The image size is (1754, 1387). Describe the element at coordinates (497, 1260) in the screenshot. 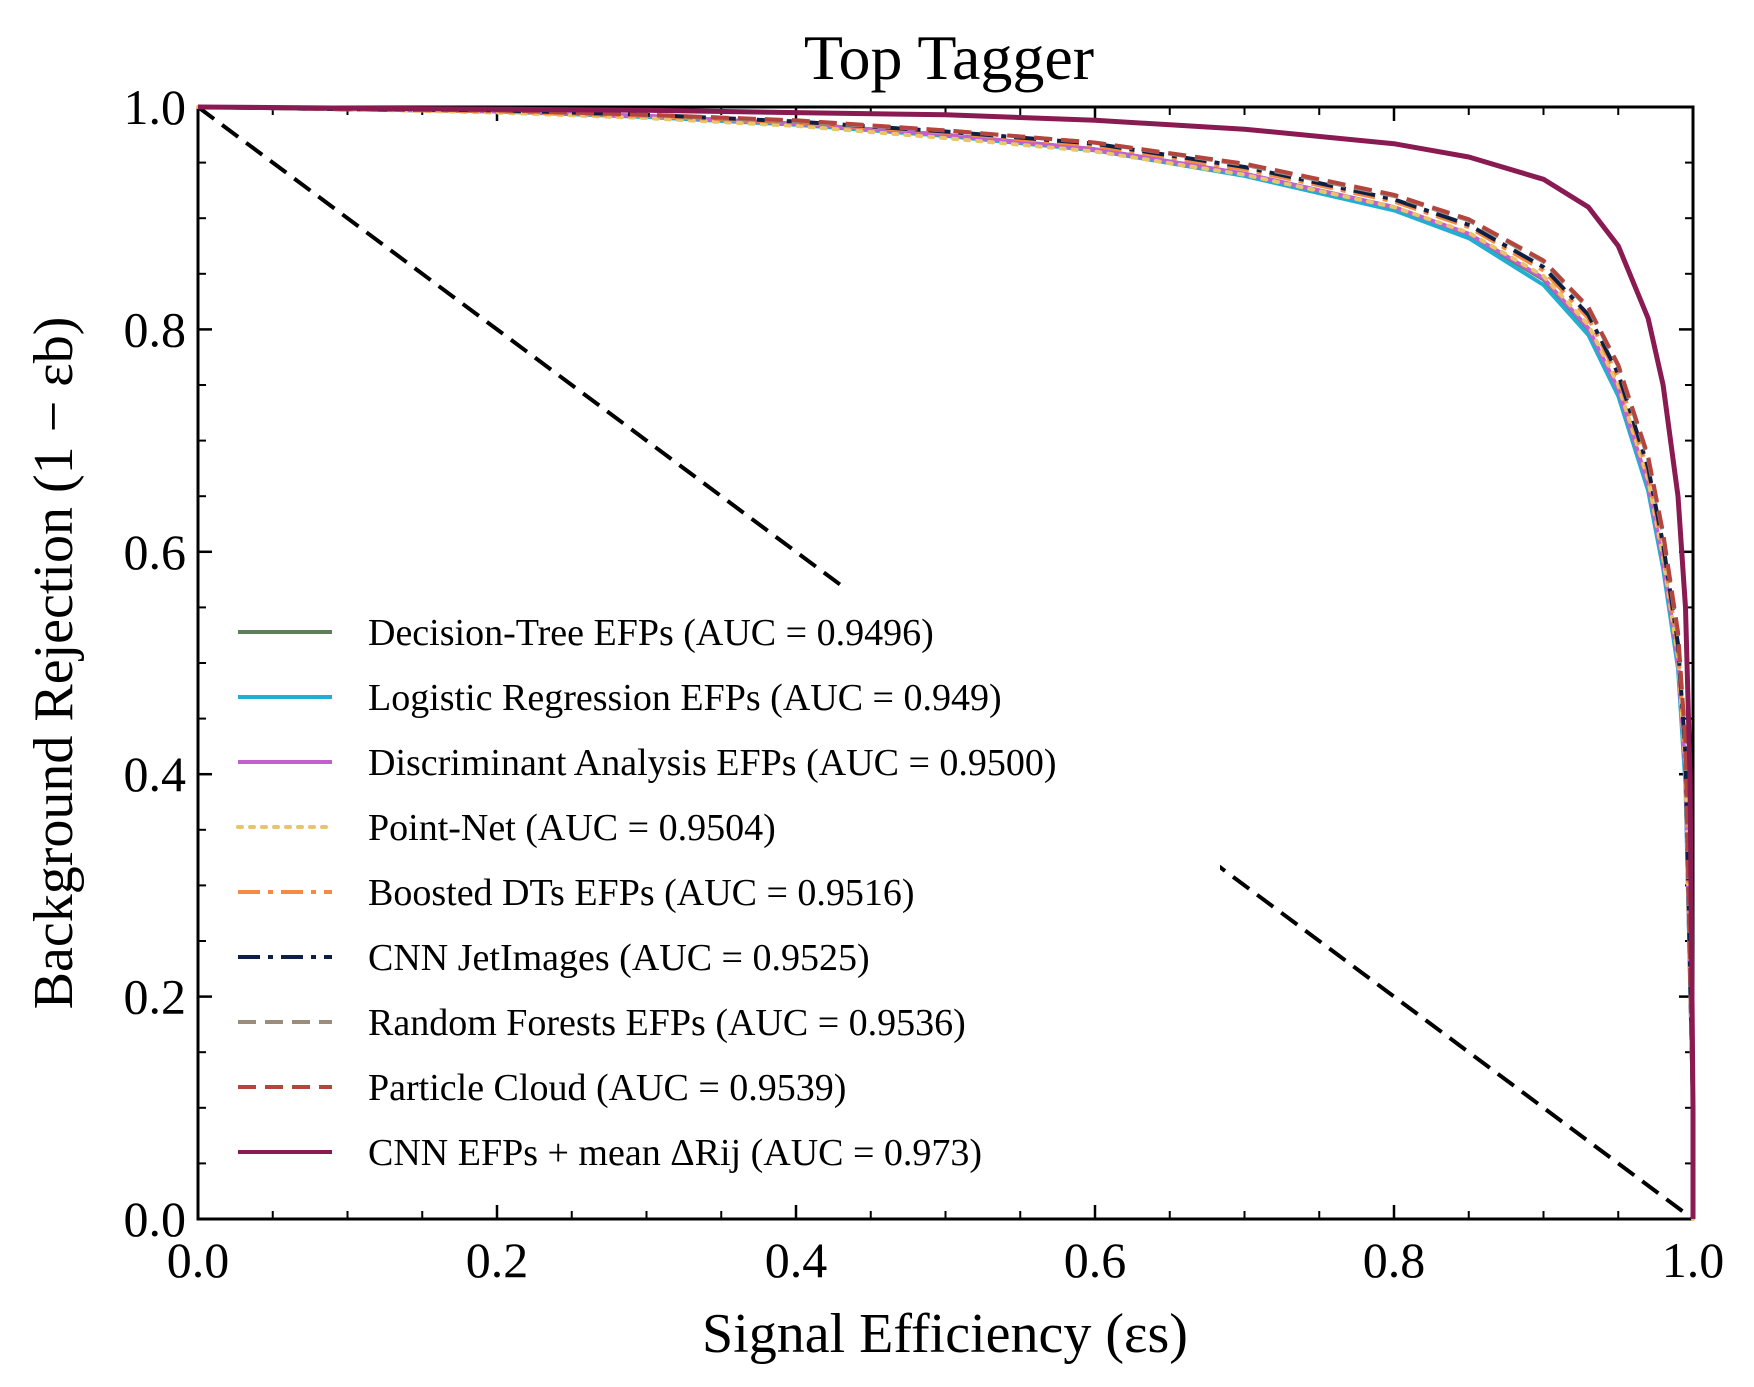

I see `x-tick-label: 0.2` at that location.